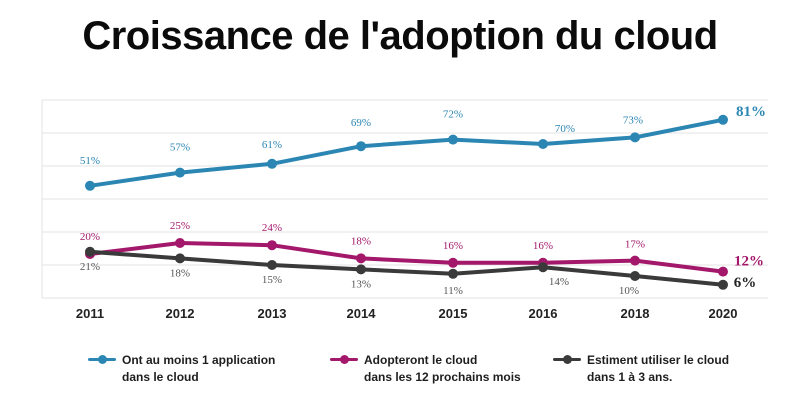 This screenshot has height=411, width=800. Describe the element at coordinates (559, 282) in the screenshot. I see `data-label: 14%` at that location.